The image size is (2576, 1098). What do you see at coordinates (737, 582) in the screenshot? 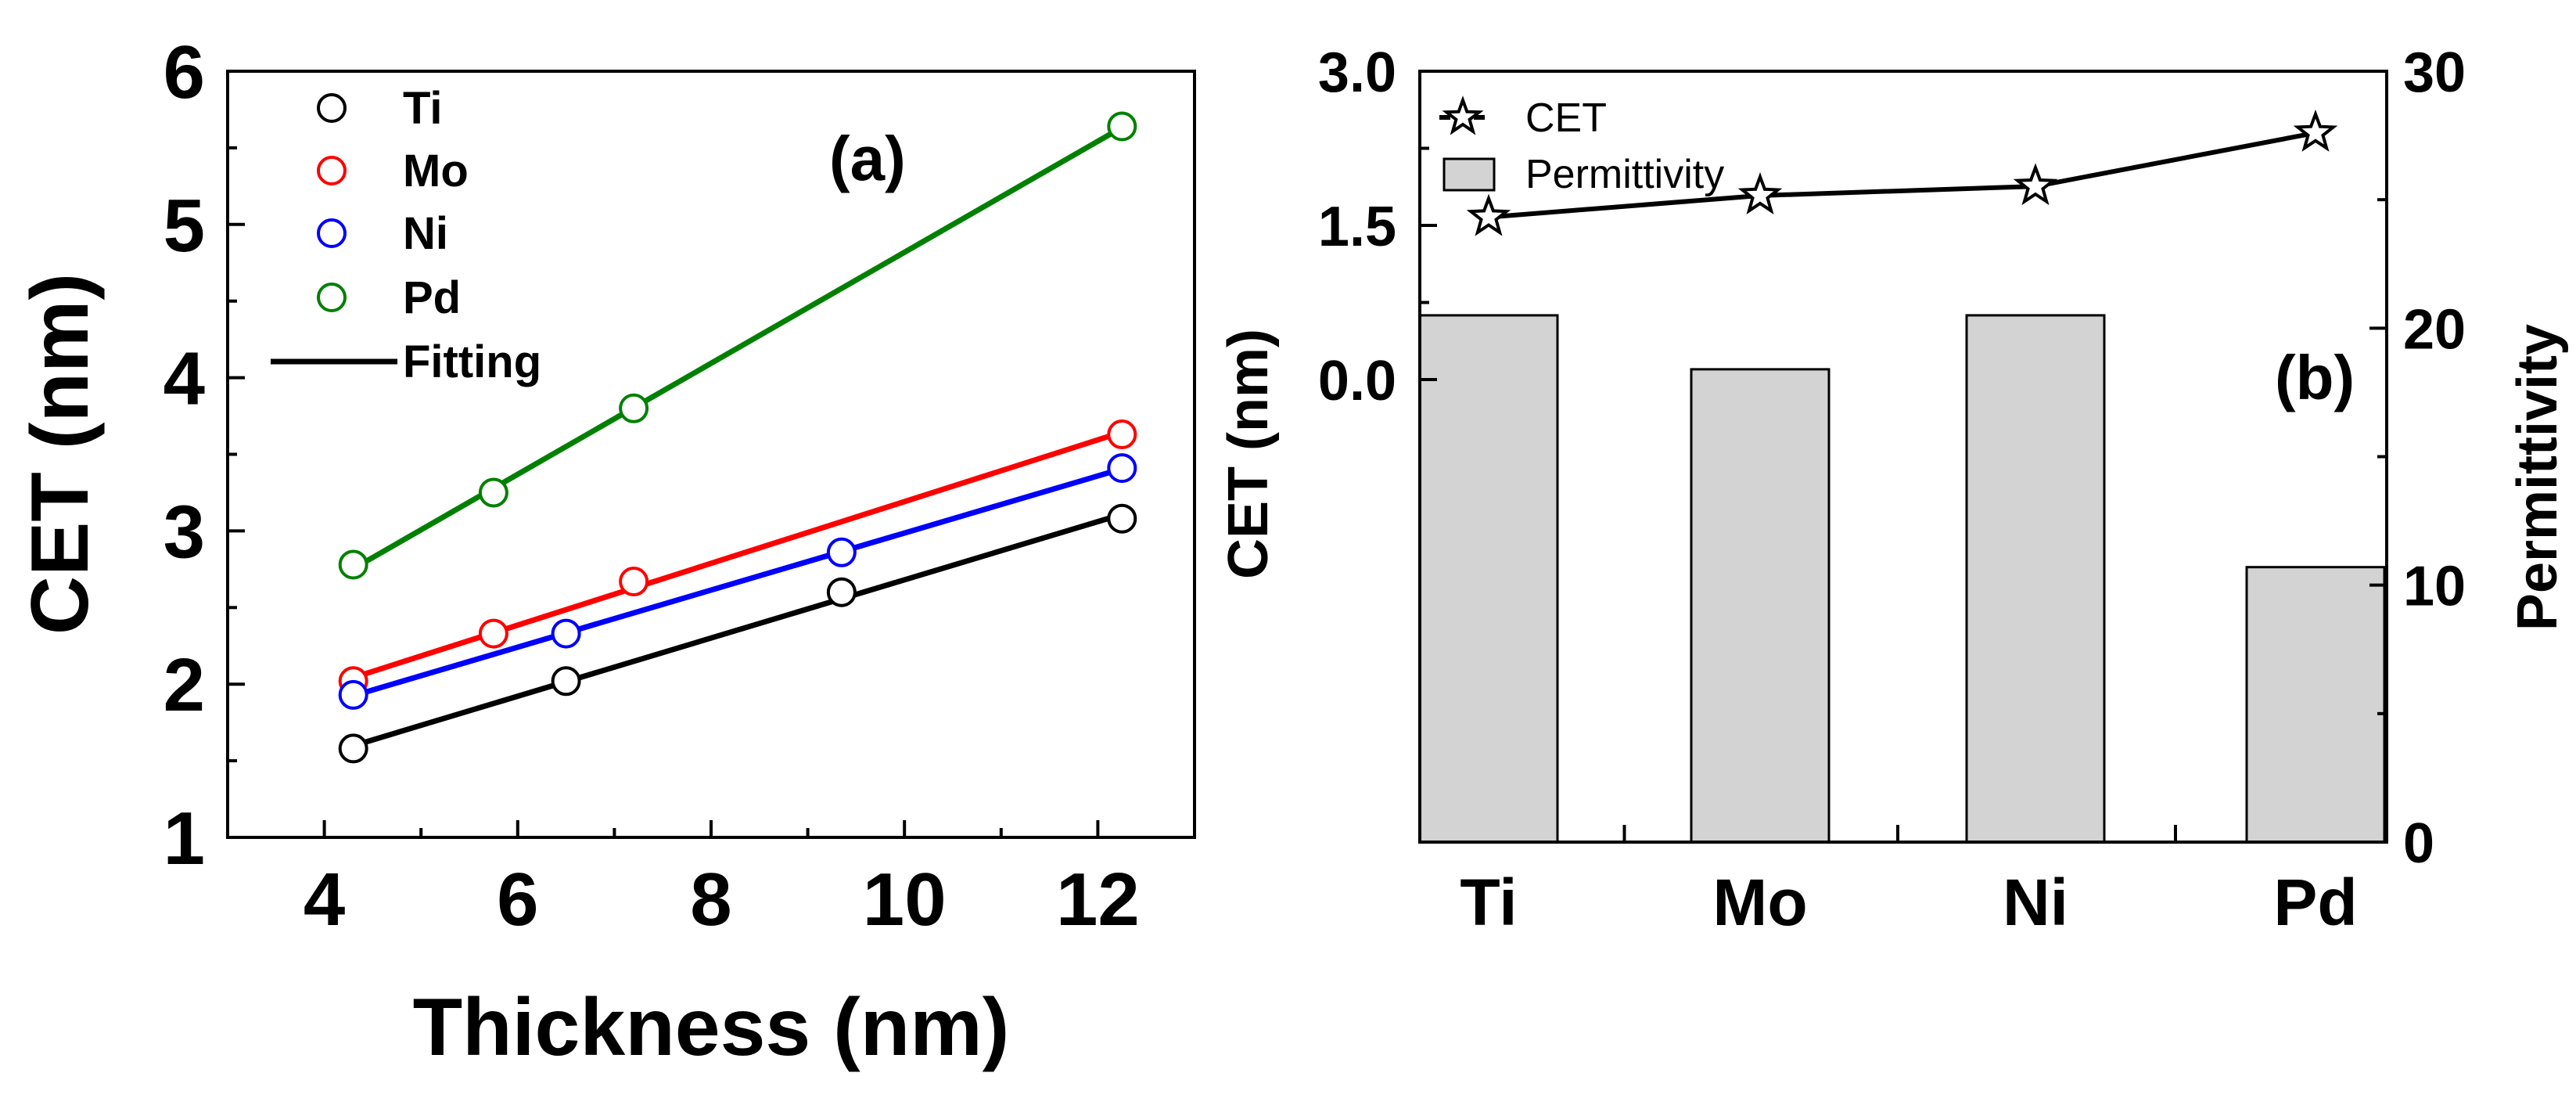
I see `fit-line-ni` at bounding box center [737, 582].